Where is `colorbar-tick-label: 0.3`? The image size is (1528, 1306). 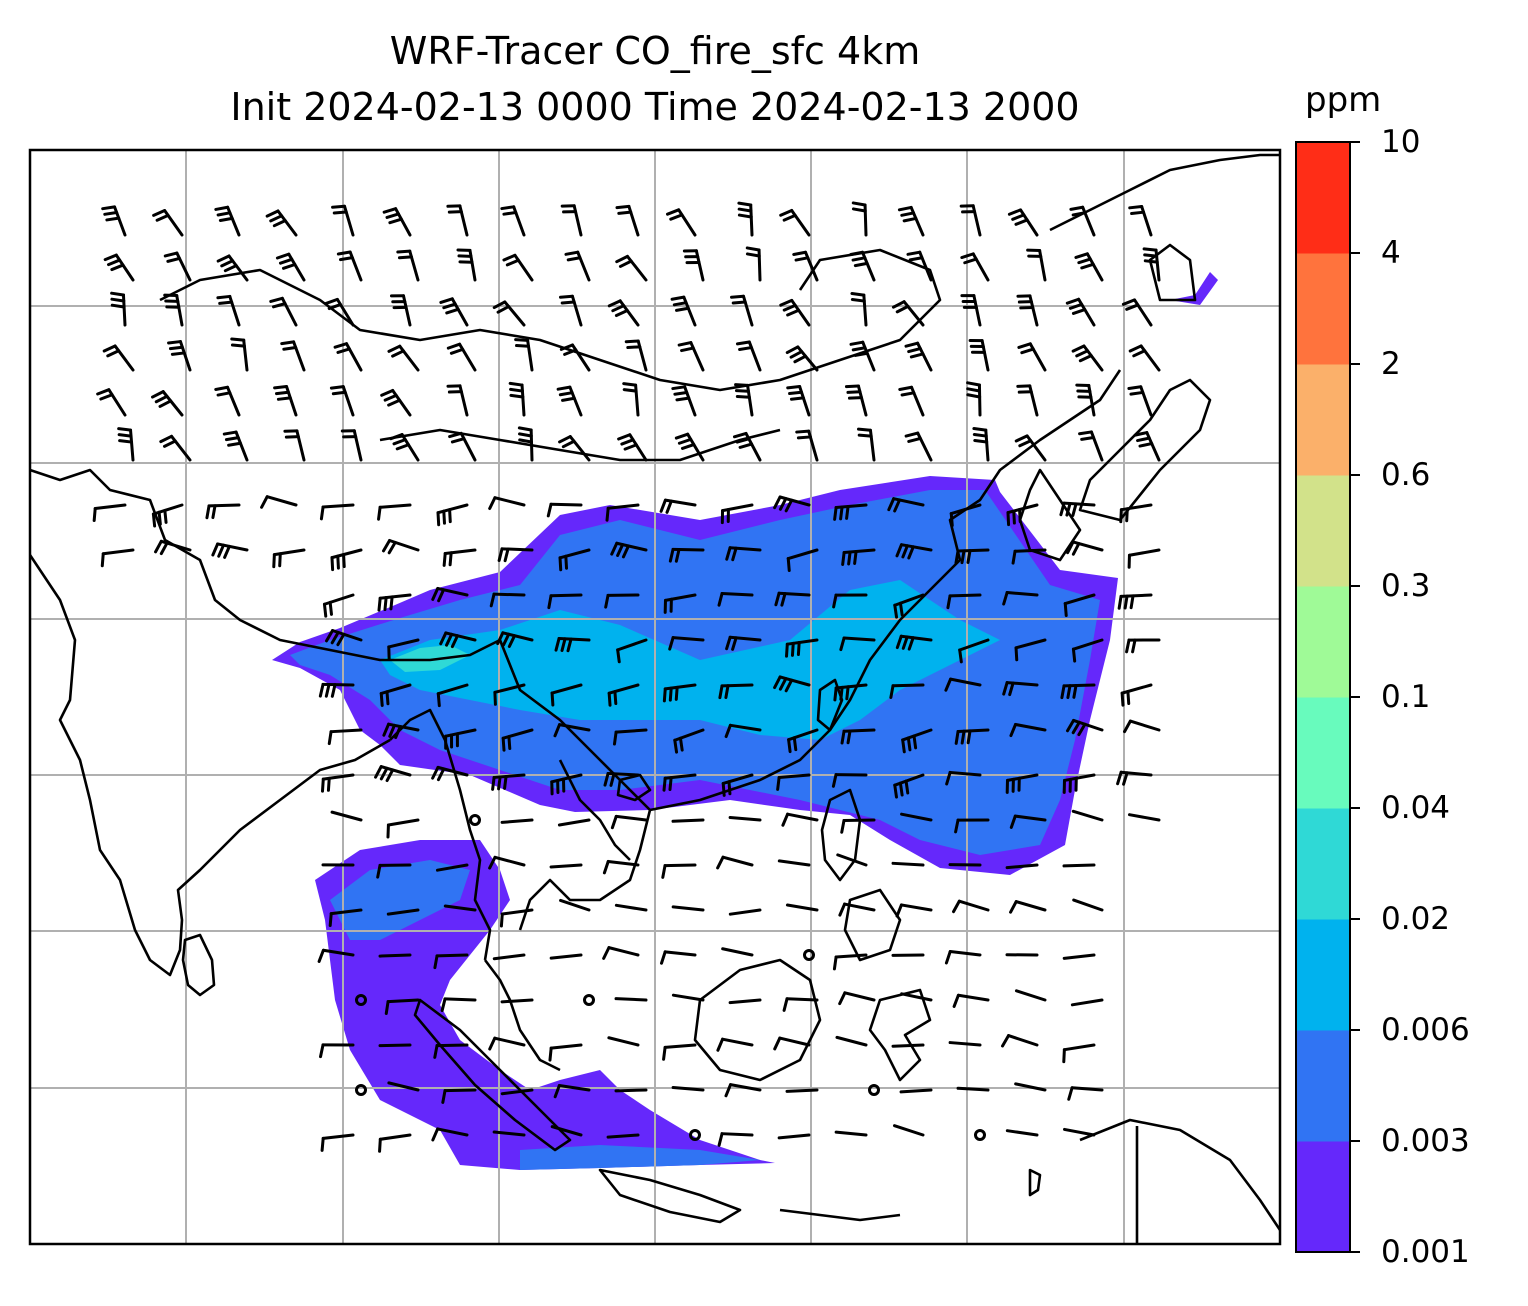
colorbar-tick-label: 0.3 is located at coordinates (1406, 586).